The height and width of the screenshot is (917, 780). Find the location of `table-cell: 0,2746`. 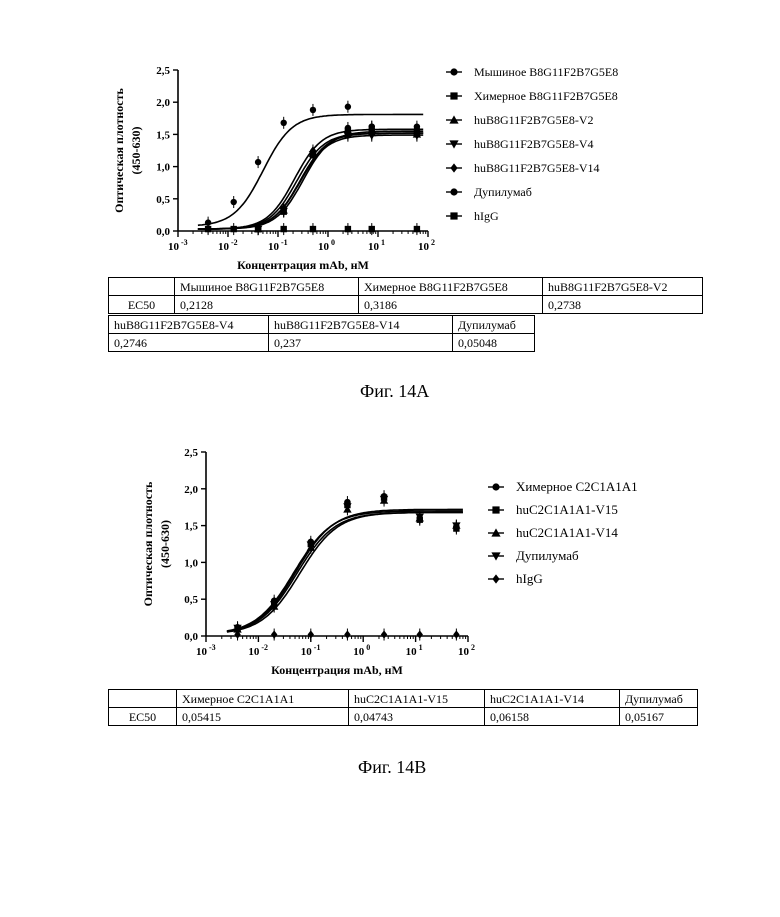

table-cell: 0,2746 is located at coordinates (189, 343).